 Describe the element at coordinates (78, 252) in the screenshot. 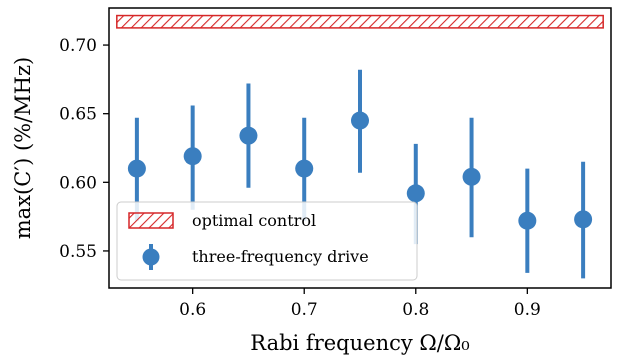

I see `y-tick-label: 0.55` at that location.